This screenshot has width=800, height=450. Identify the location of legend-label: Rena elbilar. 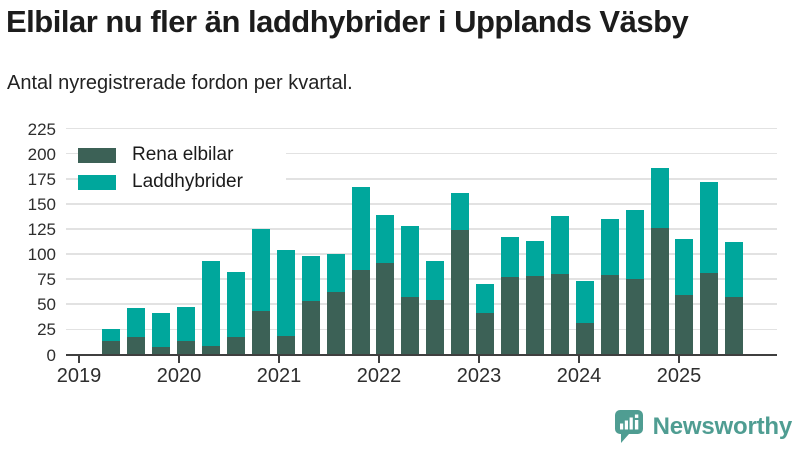
(183, 154).